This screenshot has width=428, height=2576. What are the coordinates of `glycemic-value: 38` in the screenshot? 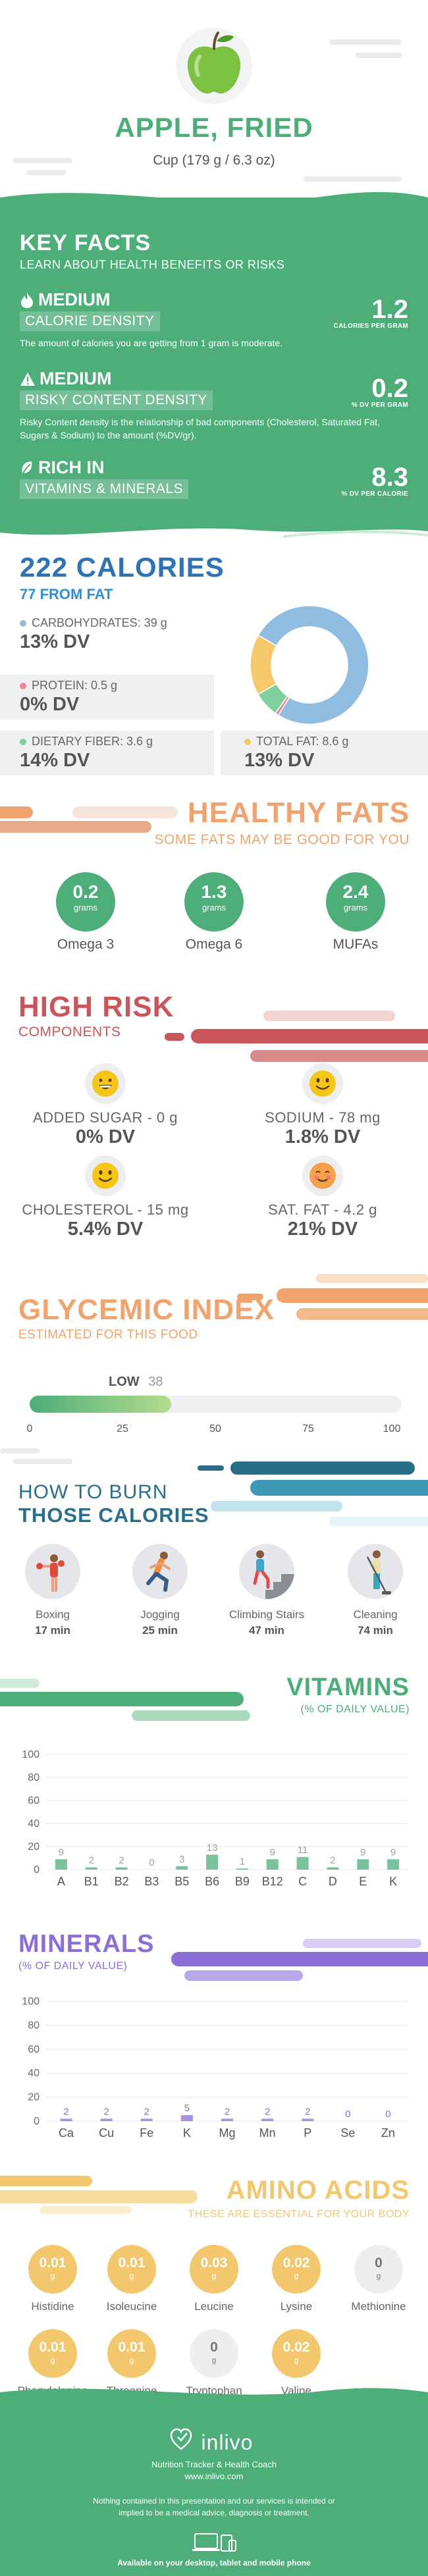 It's located at (155, 1382).